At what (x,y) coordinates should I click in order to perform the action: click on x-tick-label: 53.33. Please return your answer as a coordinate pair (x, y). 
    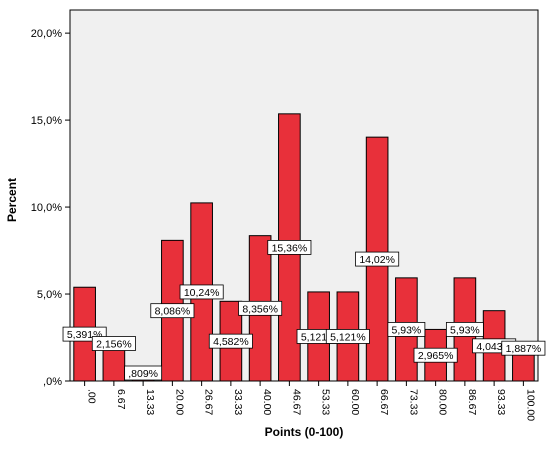
    Looking at the image, I should click on (326, 402).